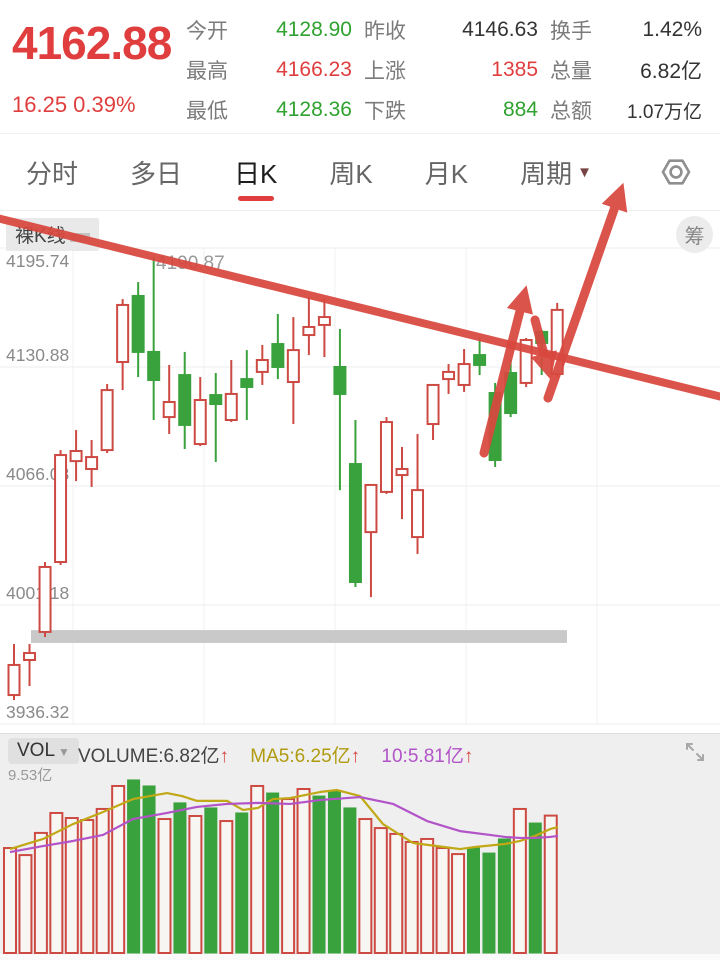 This screenshot has width=720, height=960. Describe the element at coordinates (584, 172) in the screenshot. I see `chevron-down-icon: ▼` at that location.